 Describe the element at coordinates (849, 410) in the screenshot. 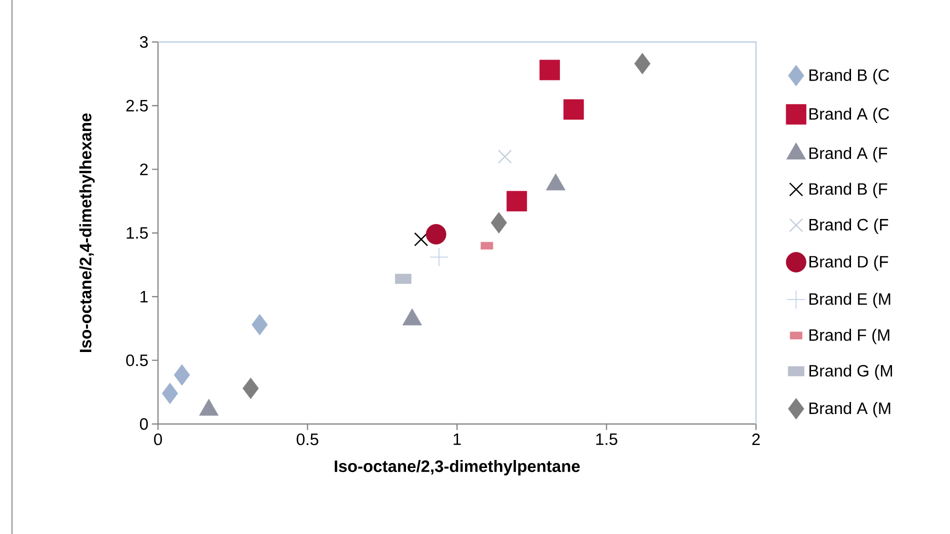

I see `legend-label: Brand A (M` at that location.